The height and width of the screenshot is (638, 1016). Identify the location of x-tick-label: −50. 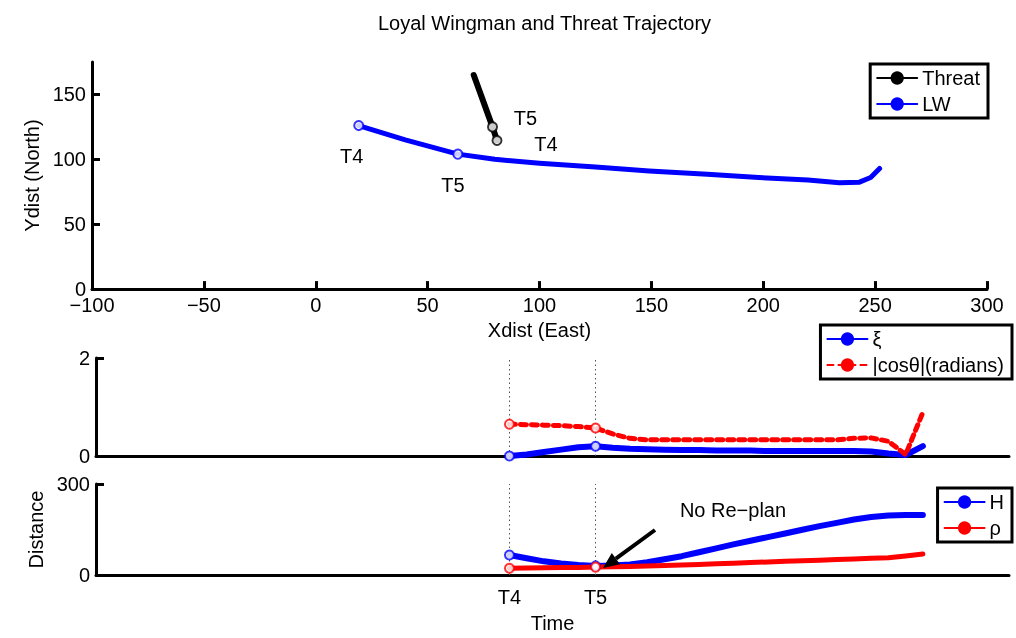
(203, 305).